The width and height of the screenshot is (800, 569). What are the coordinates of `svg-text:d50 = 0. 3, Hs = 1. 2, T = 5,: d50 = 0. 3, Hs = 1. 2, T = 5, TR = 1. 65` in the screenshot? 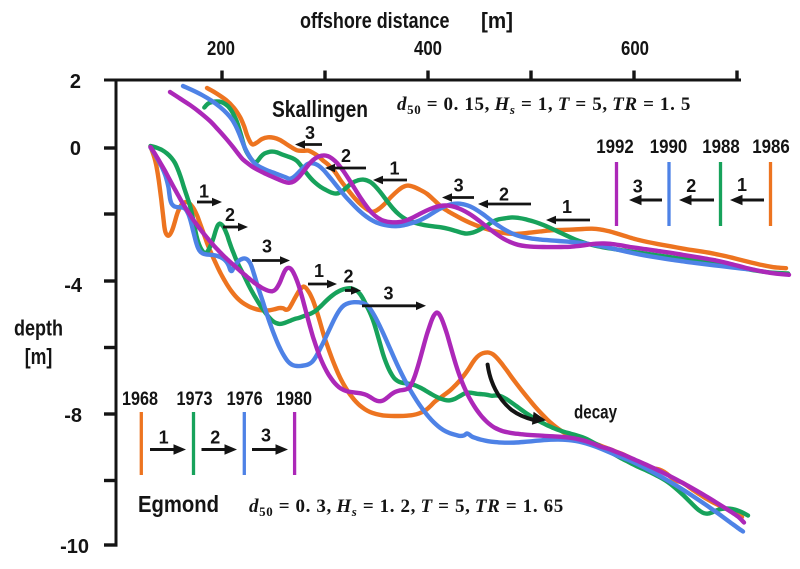 It's located at (406, 507).